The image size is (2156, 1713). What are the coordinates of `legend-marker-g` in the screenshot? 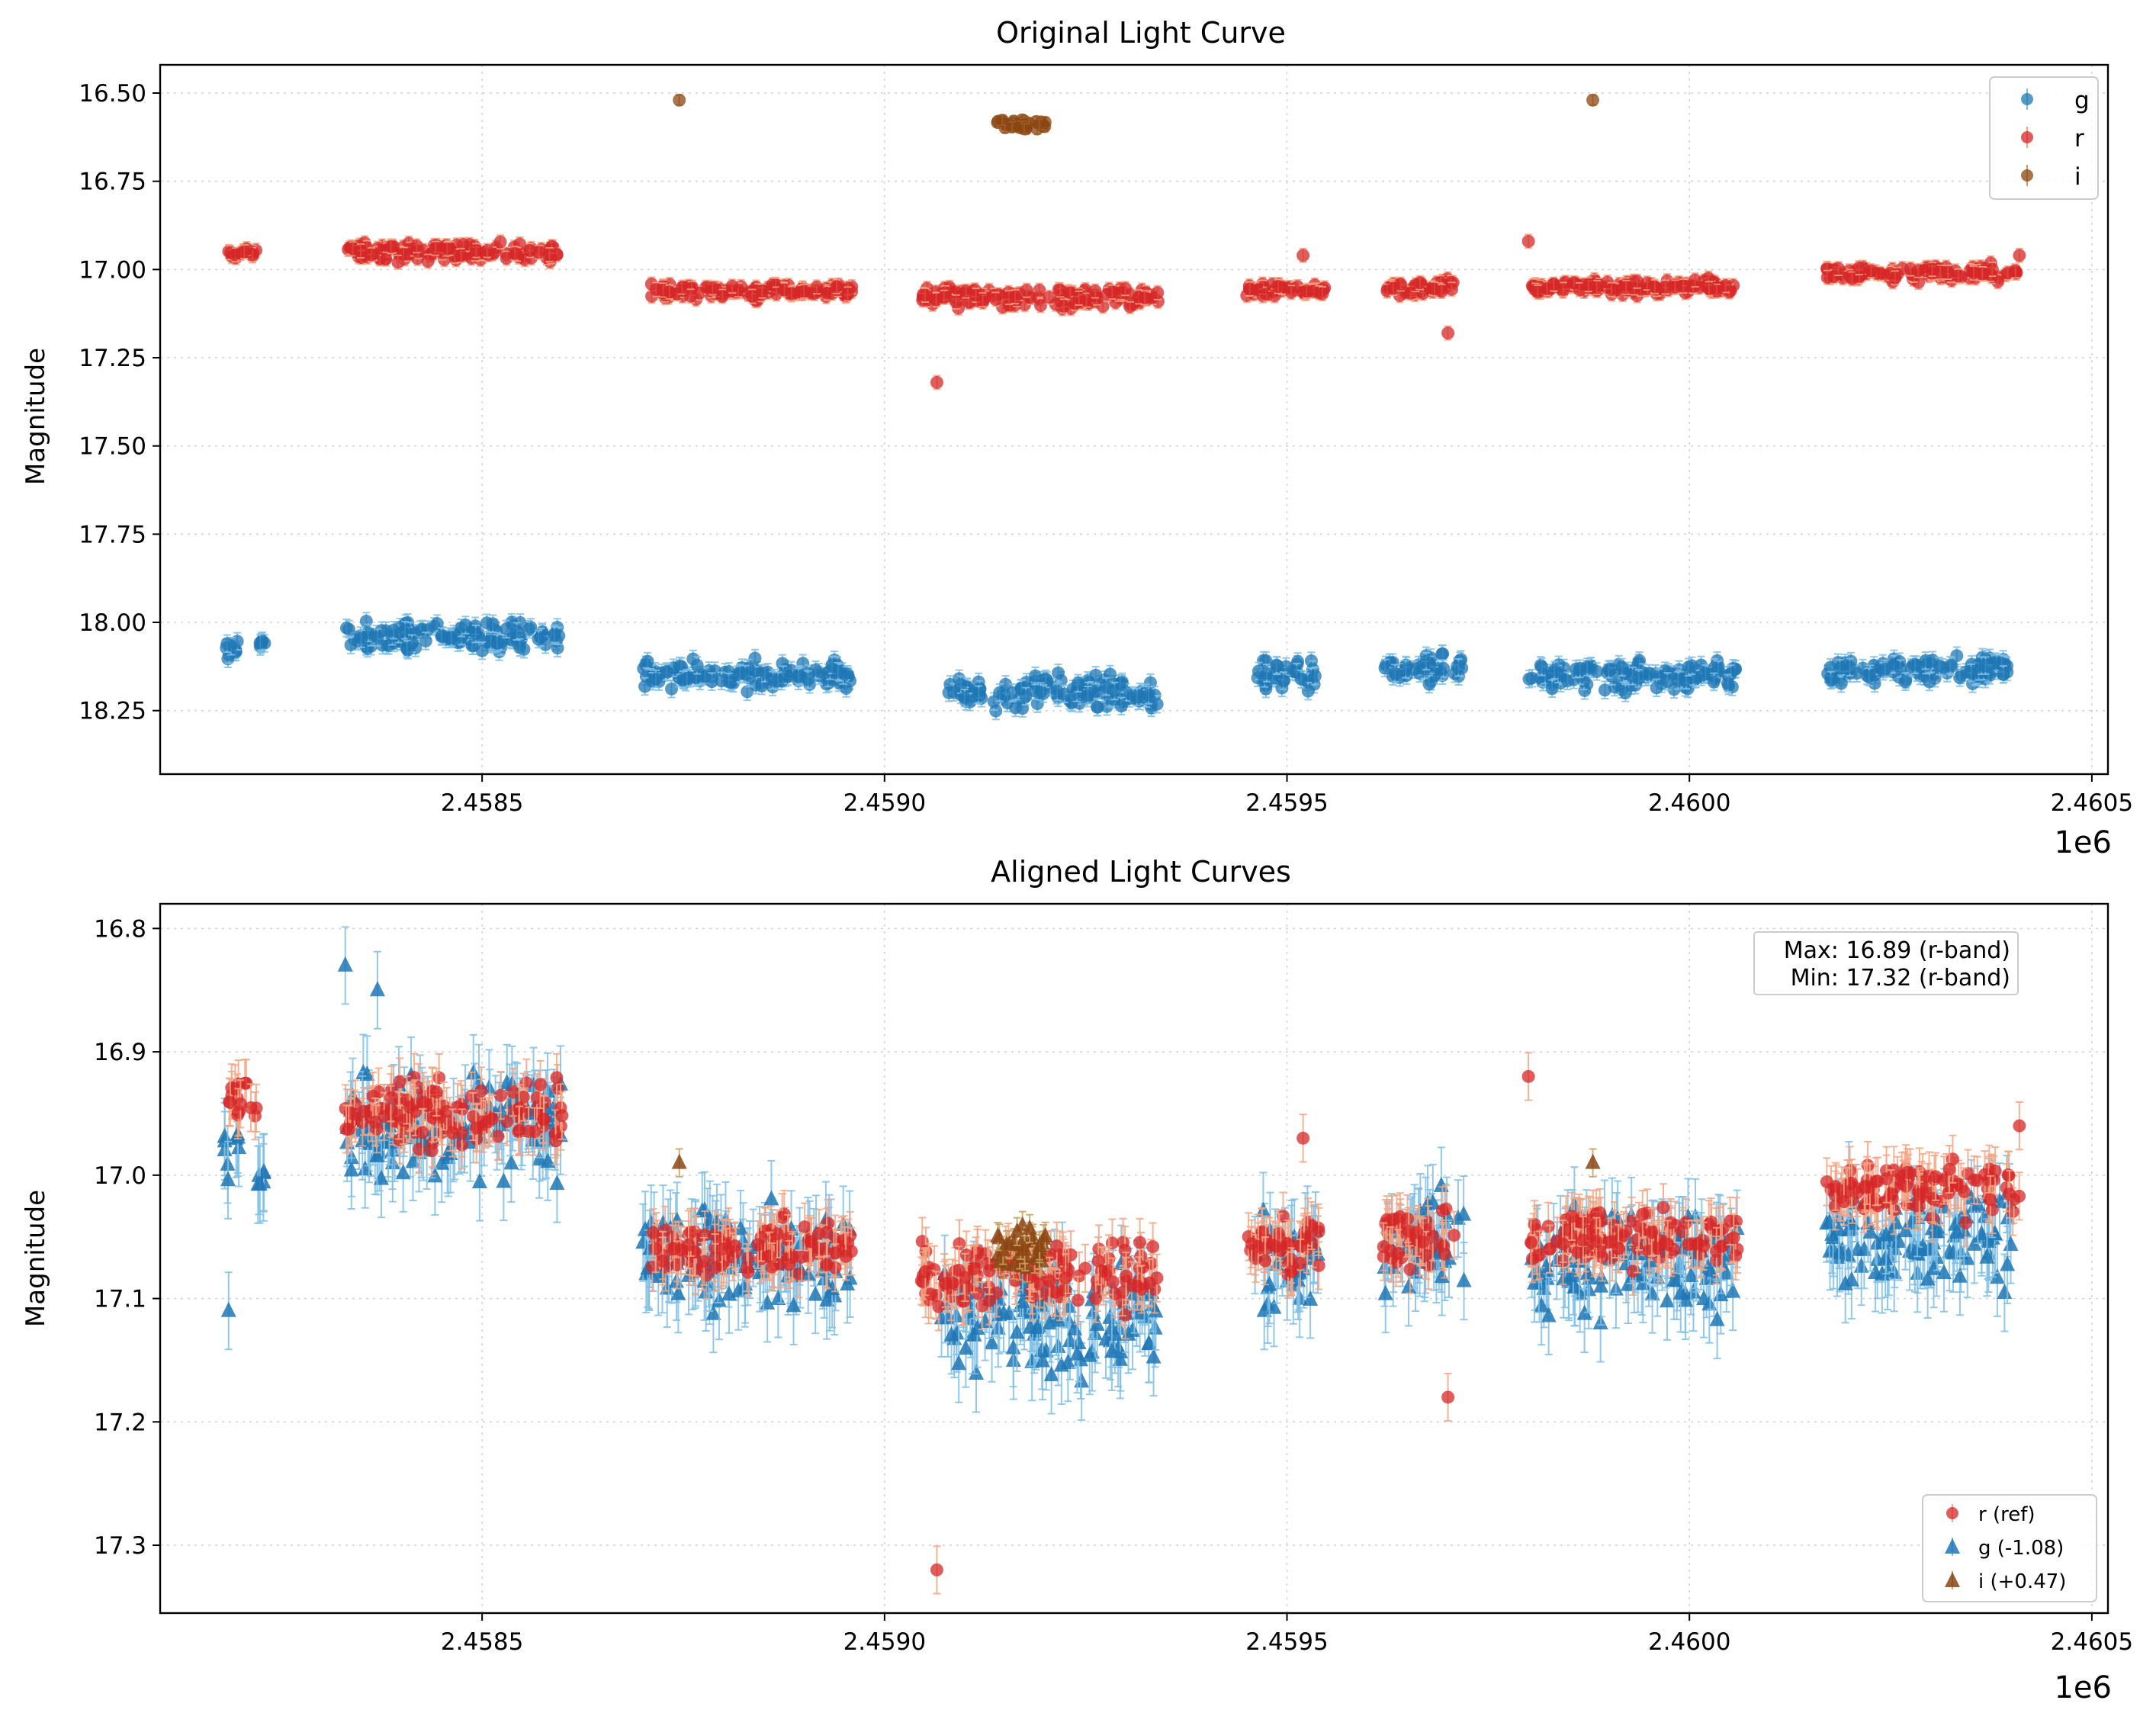 It's located at (2027, 99).